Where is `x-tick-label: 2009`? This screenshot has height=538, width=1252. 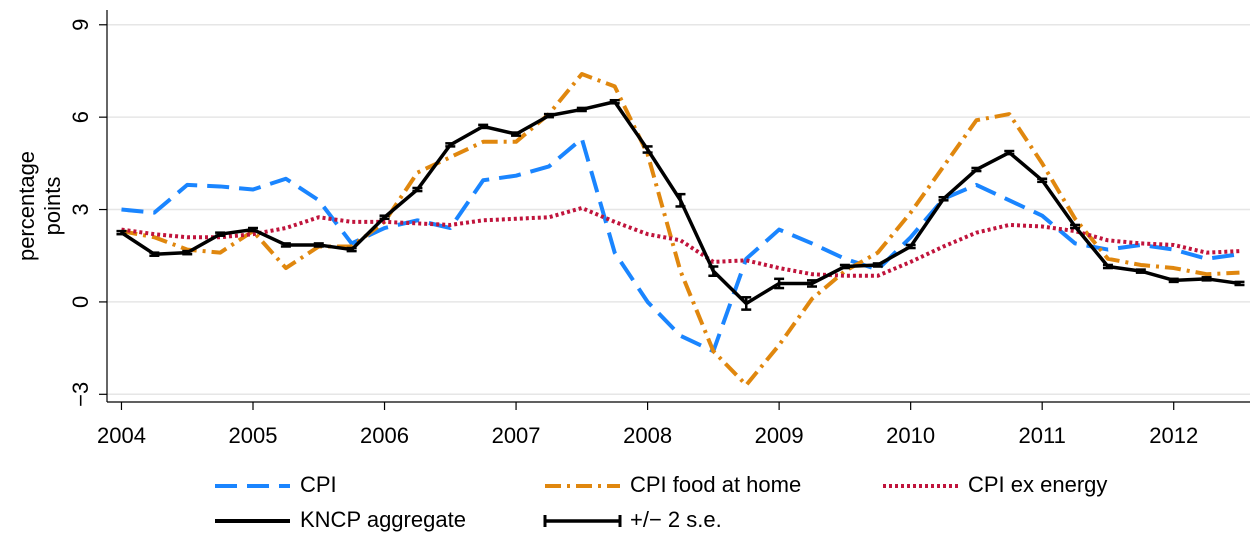 x-tick-label: 2009 is located at coordinates (779, 435).